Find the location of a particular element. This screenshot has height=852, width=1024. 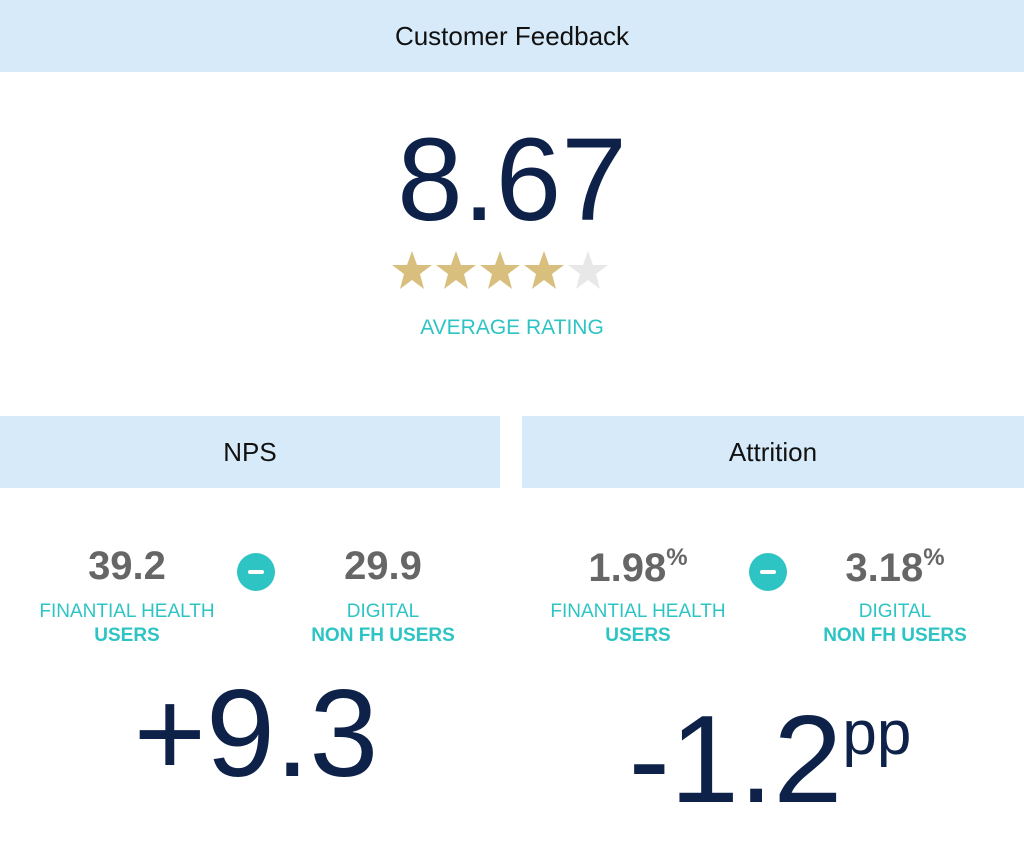

attrition-left-label: FINANTIAL HEALTH USERS is located at coordinates (638, 624).